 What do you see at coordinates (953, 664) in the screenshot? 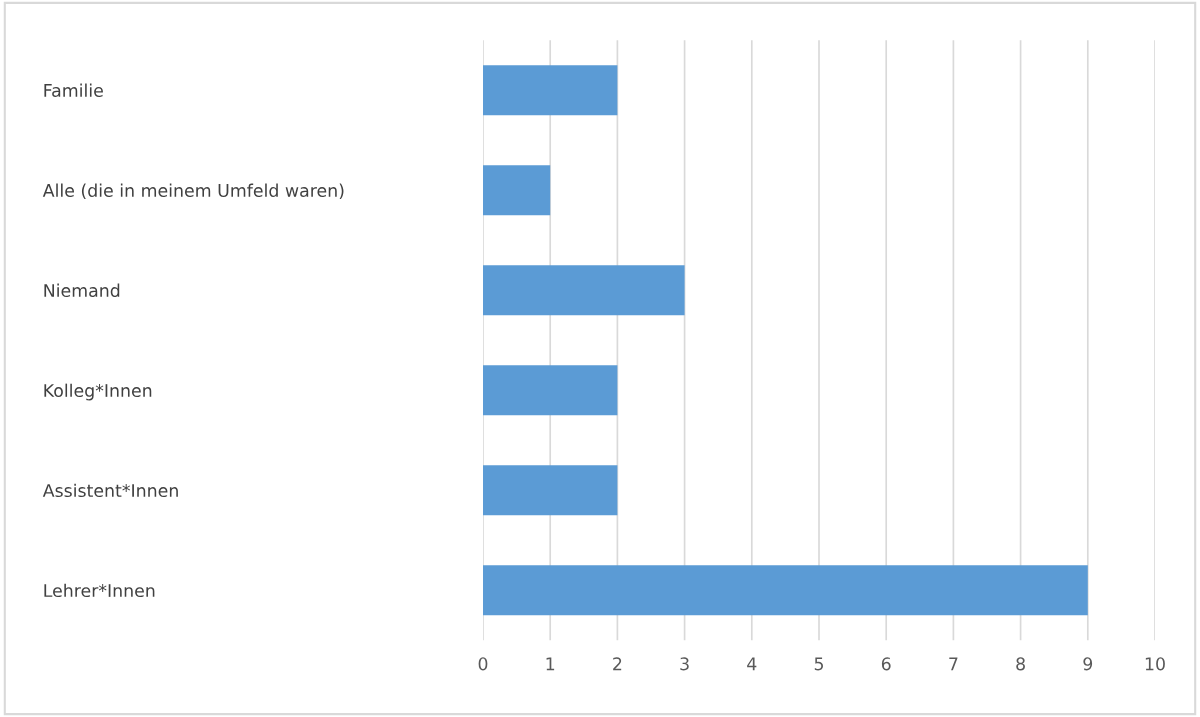
I see `x-tick-label: 7` at bounding box center [953, 664].